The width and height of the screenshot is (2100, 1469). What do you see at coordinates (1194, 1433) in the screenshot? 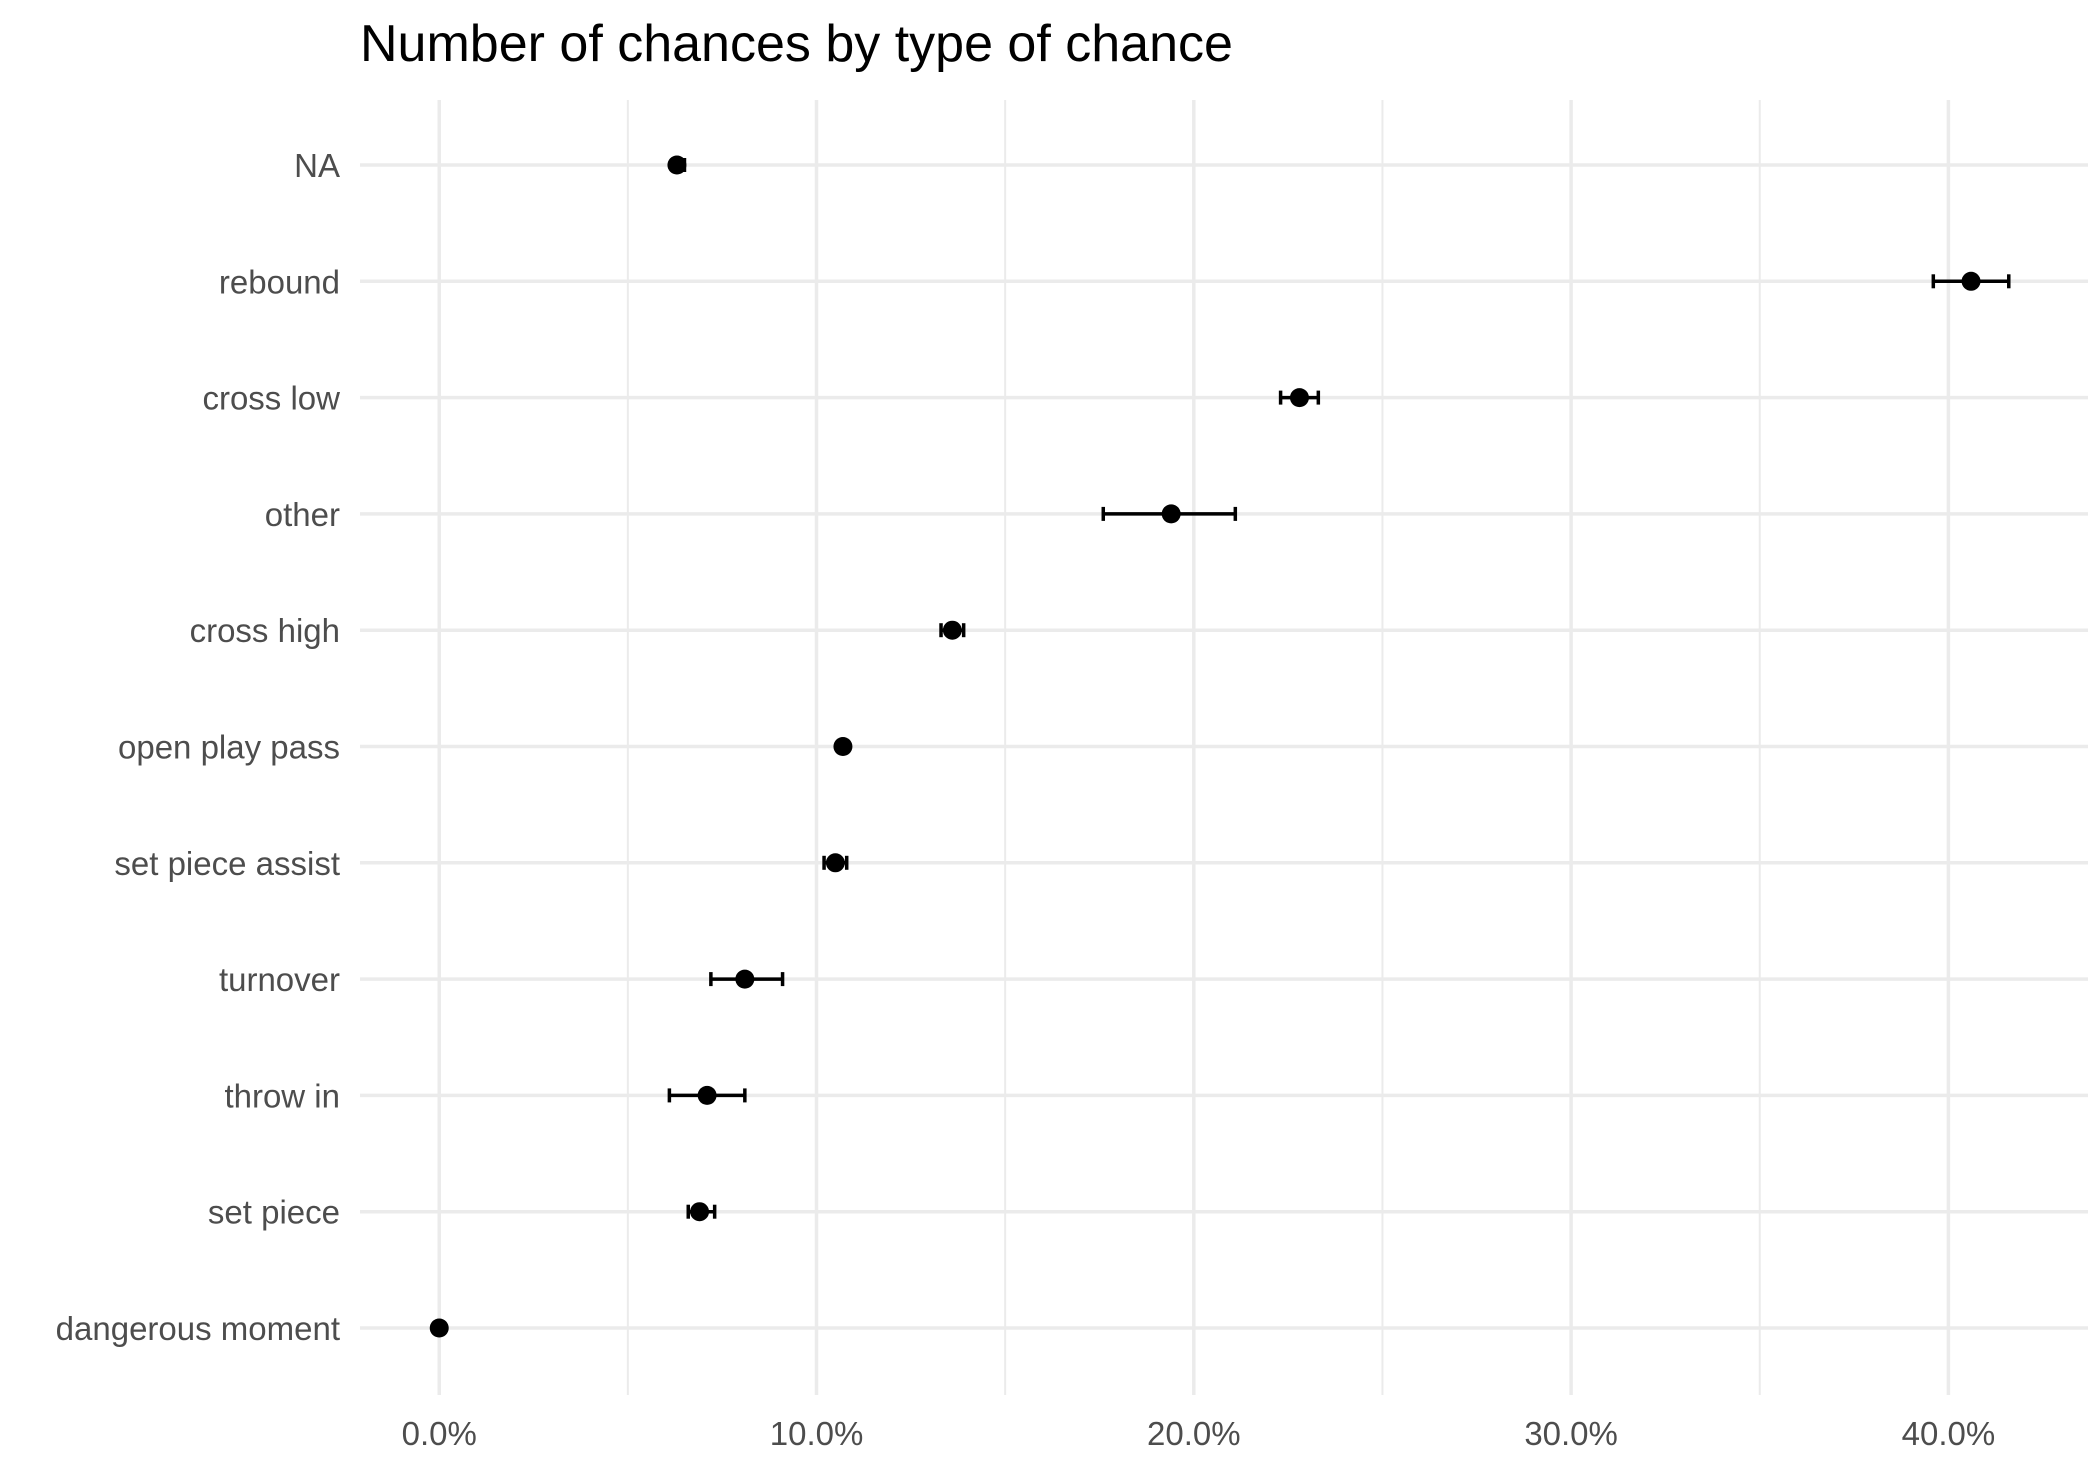
I see `x-tick-label: 20.0%` at bounding box center [1194, 1433].